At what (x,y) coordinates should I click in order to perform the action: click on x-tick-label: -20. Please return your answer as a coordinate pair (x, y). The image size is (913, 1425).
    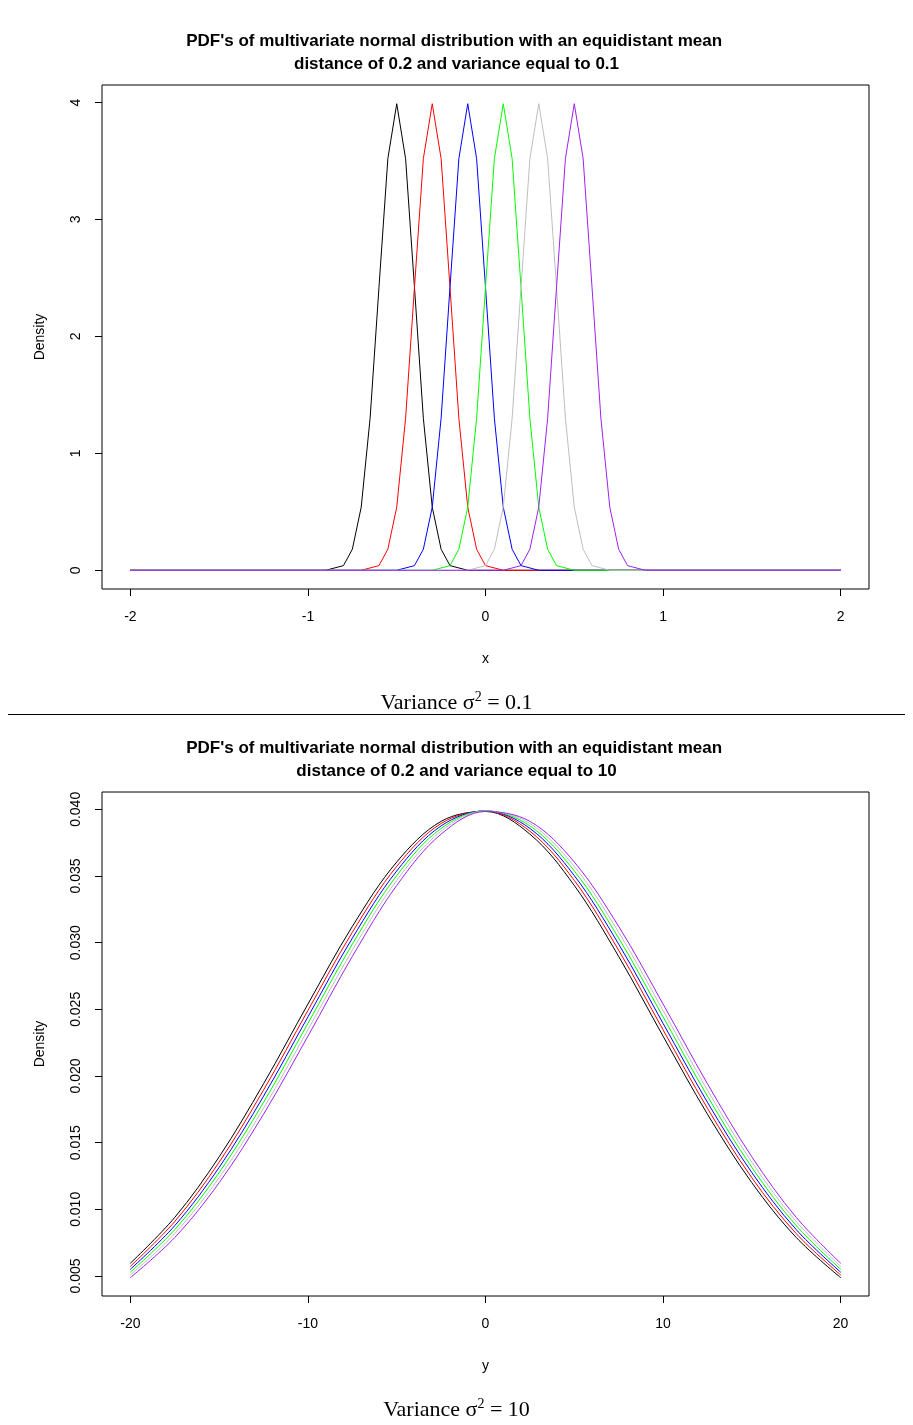
    Looking at the image, I should click on (130, 1323).